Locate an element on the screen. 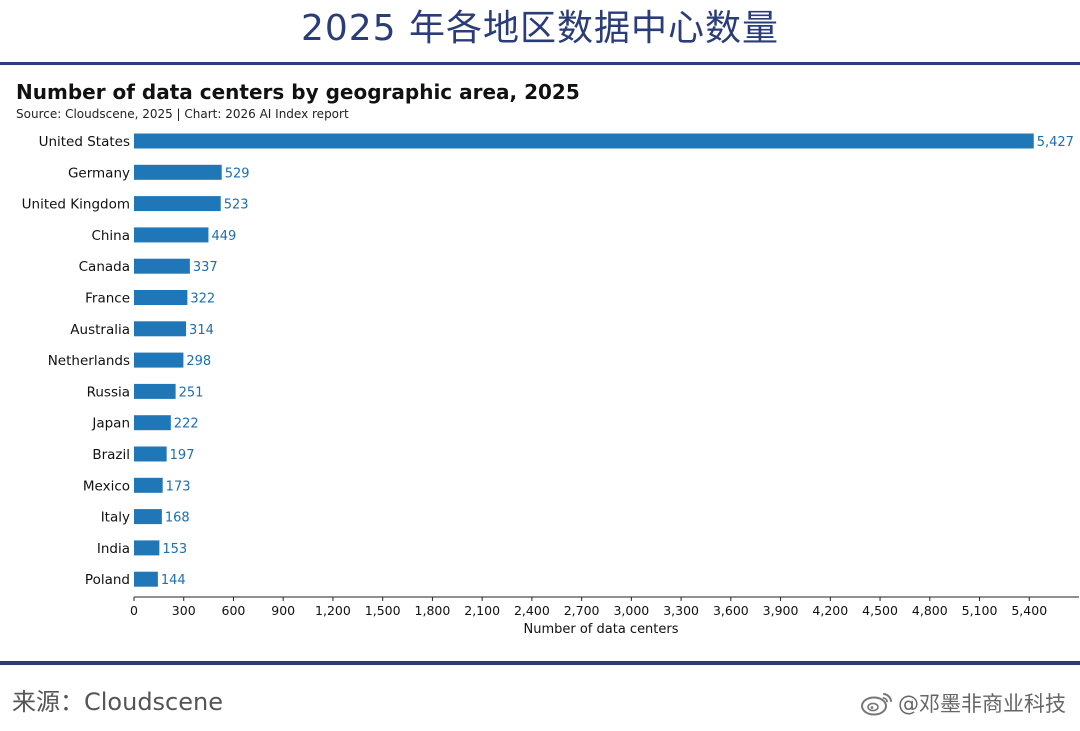 This screenshot has height=731, width=1080. bar-united-kingdom is located at coordinates (177, 204).